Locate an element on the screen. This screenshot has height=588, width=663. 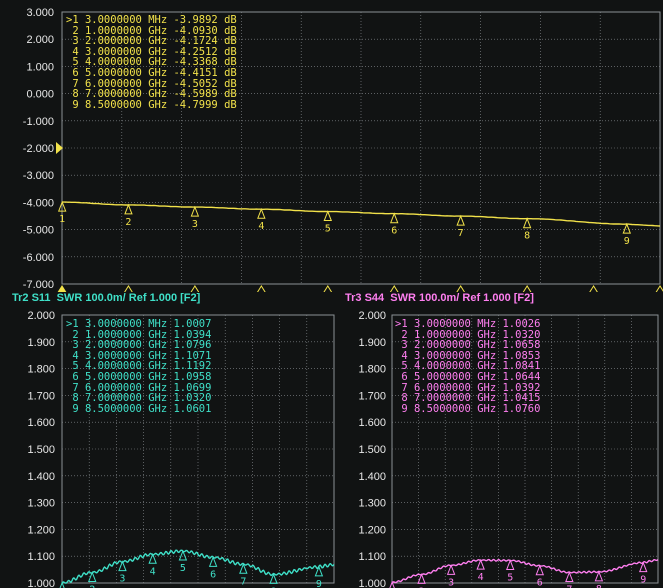
marker-val: -4.2512 is located at coordinates (199, 51).